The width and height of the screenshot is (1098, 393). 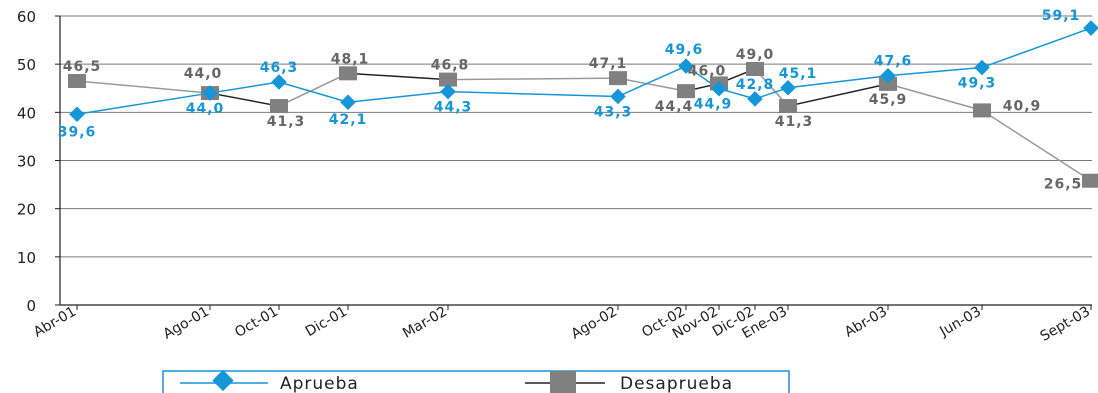 What do you see at coordinates (319, 383) in the screenshot?
I see `legend-aprueba-label: Aprueba` at bounding box center [319, 383].